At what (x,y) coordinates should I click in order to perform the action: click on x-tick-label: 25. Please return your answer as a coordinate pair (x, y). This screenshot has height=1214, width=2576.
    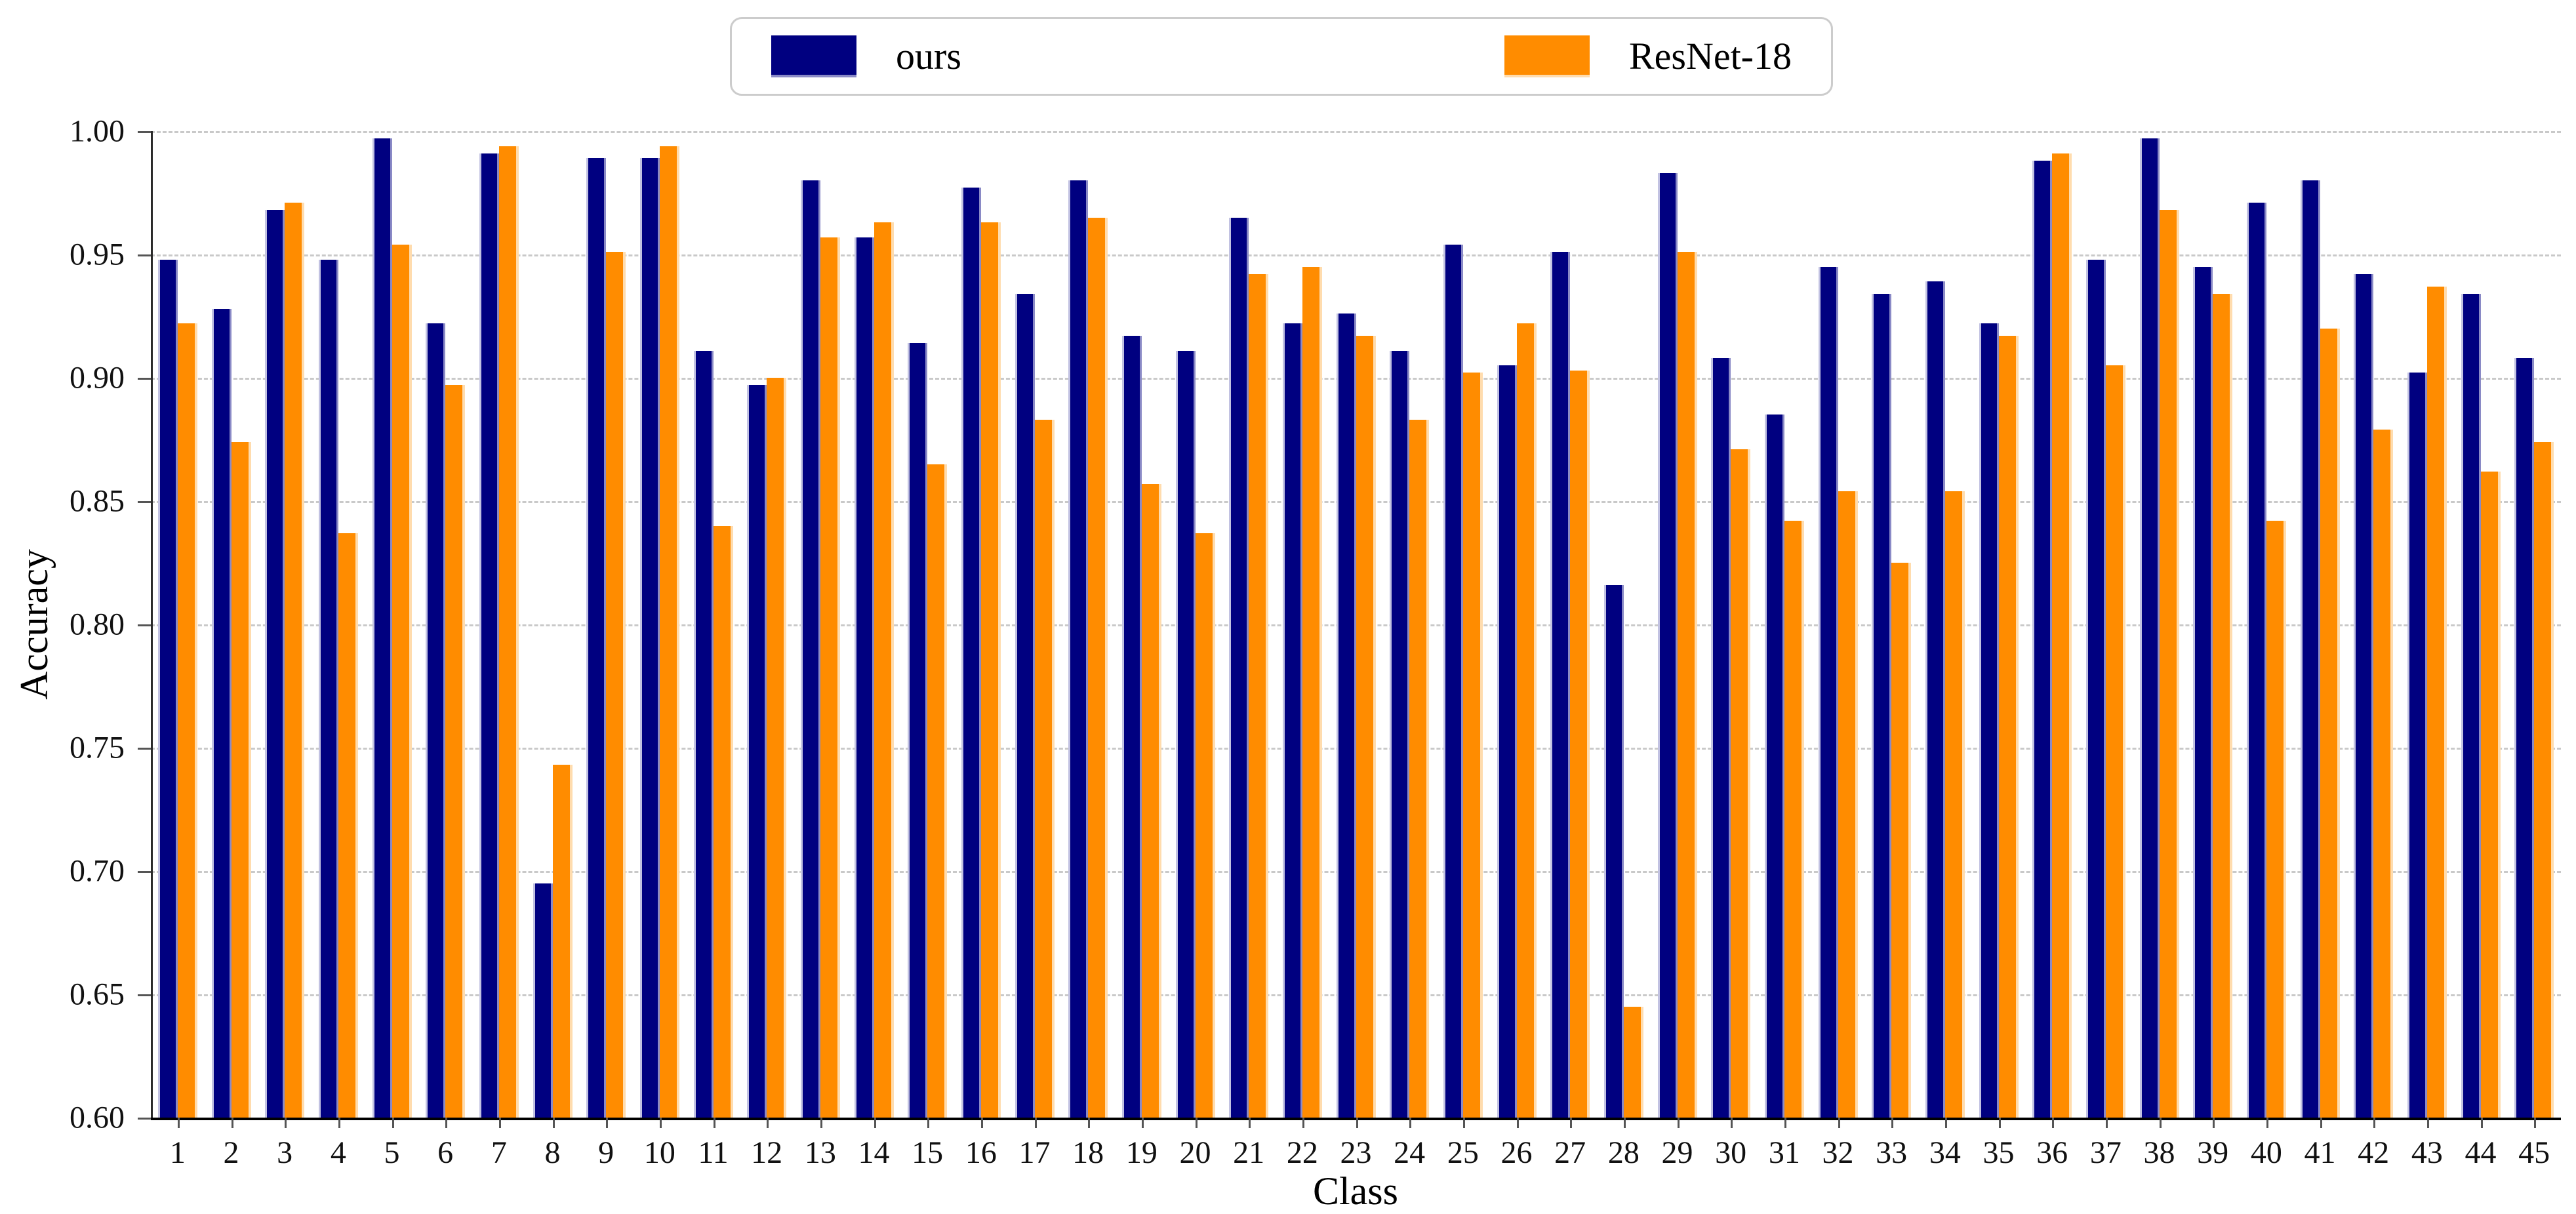
    Looking at the image, I should click on (1463, 1153).